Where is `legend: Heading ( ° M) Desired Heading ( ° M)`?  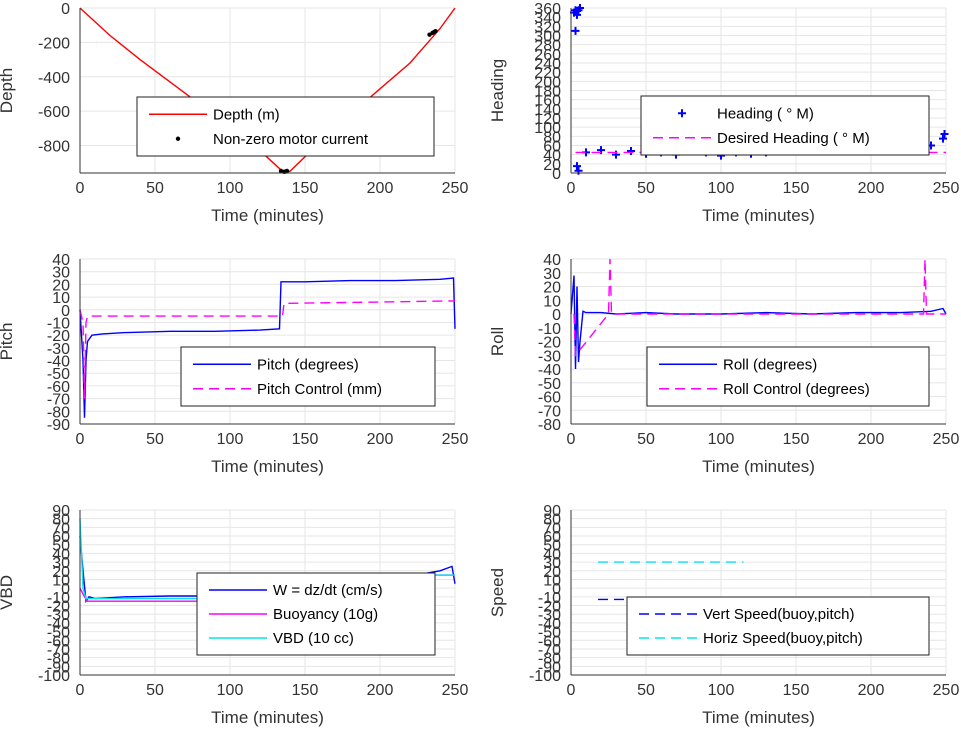
legend: Heading ( ° M) Desired Heading ( ° M) is located at coordinates (785, 125).